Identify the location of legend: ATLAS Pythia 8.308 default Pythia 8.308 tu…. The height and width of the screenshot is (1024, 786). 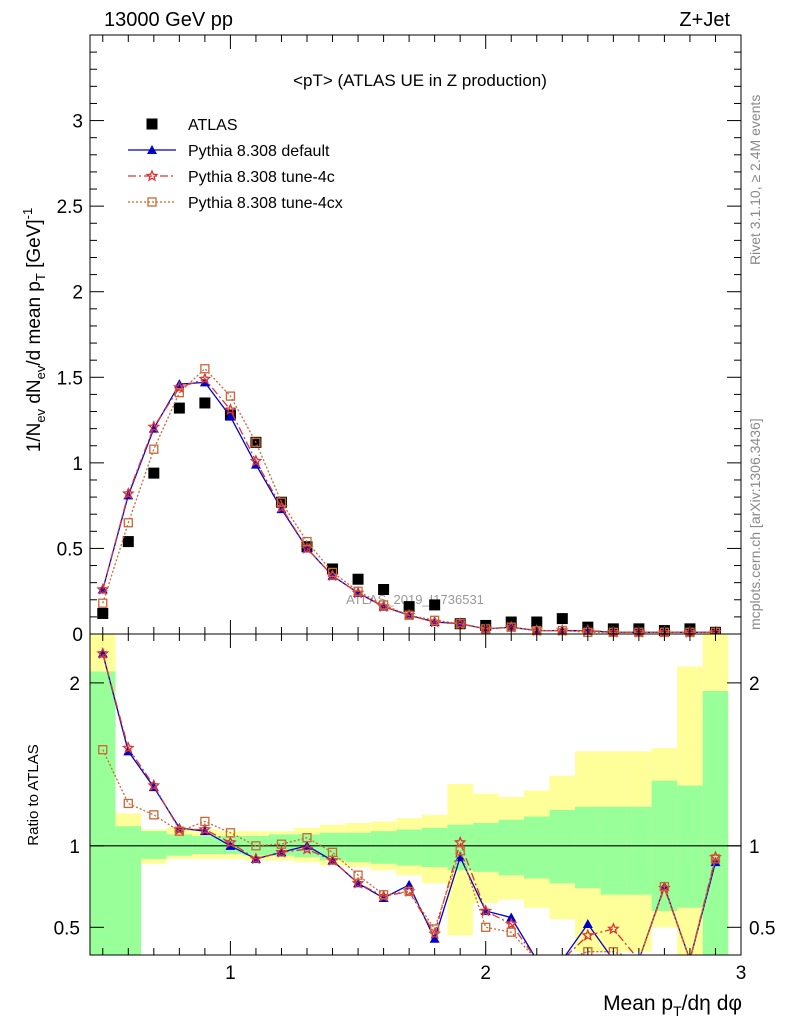
(235, 164).